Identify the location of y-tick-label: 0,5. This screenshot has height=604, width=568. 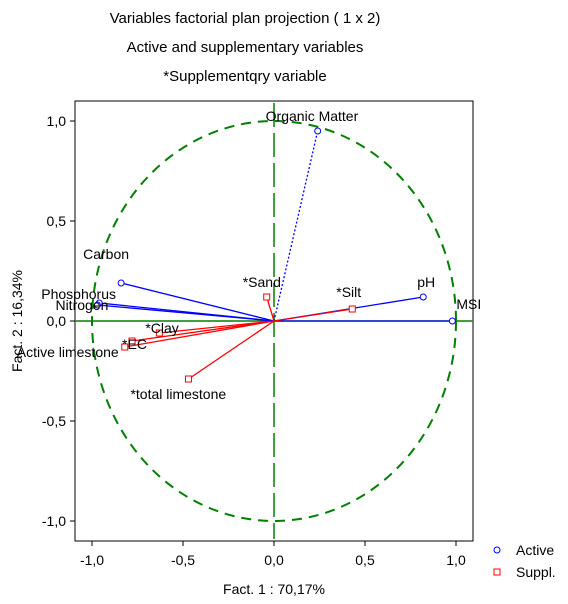
(57, 221).